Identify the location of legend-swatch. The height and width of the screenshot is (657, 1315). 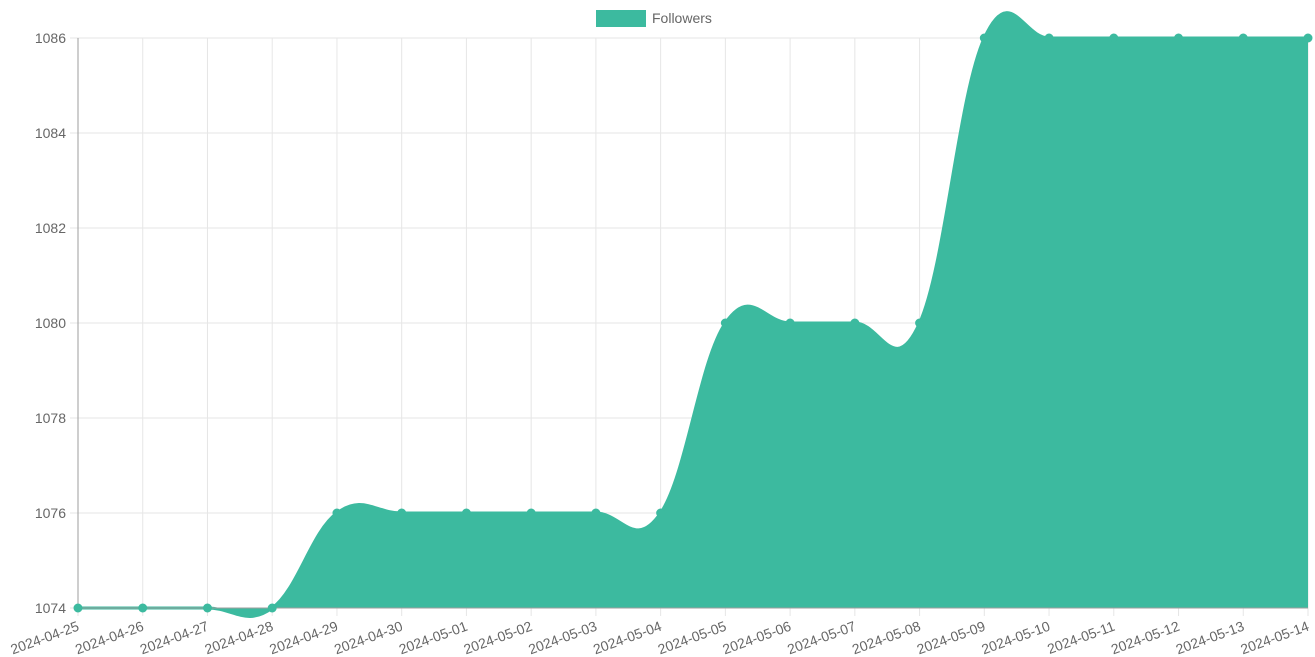
(621, 18).